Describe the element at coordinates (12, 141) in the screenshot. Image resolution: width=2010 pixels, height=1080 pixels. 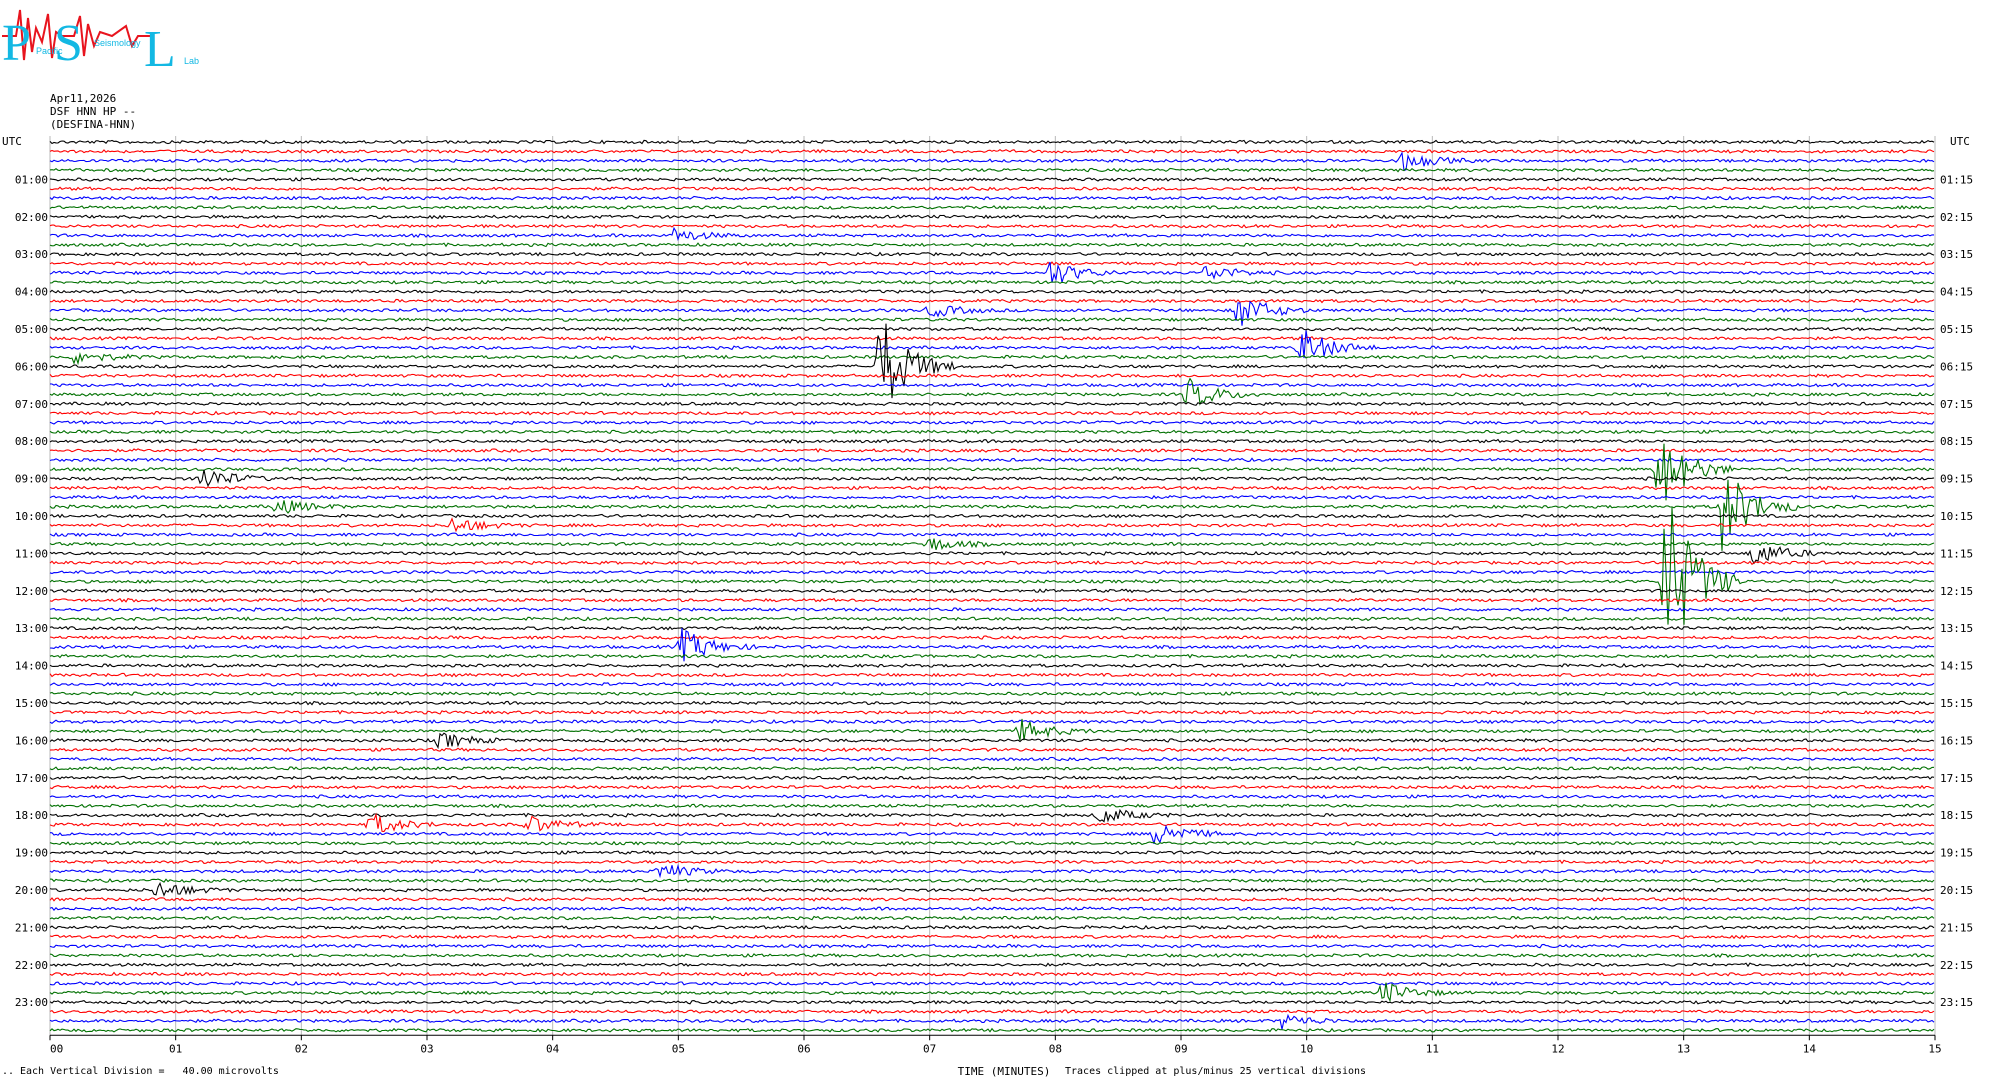
I see `left-axis-title: UTC` at that location.